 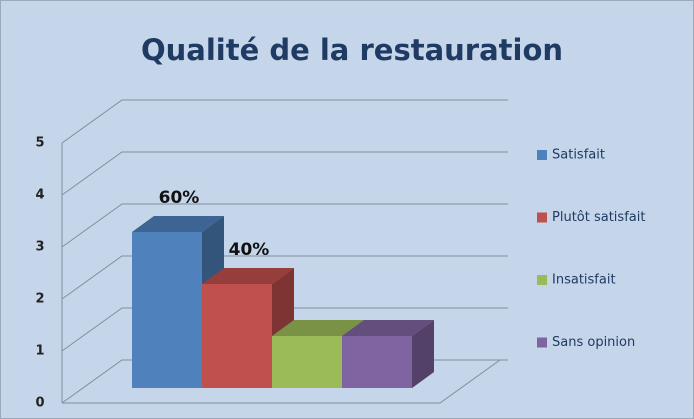 I want to click on y-tick-label: 3, so click(x=39, y=247).